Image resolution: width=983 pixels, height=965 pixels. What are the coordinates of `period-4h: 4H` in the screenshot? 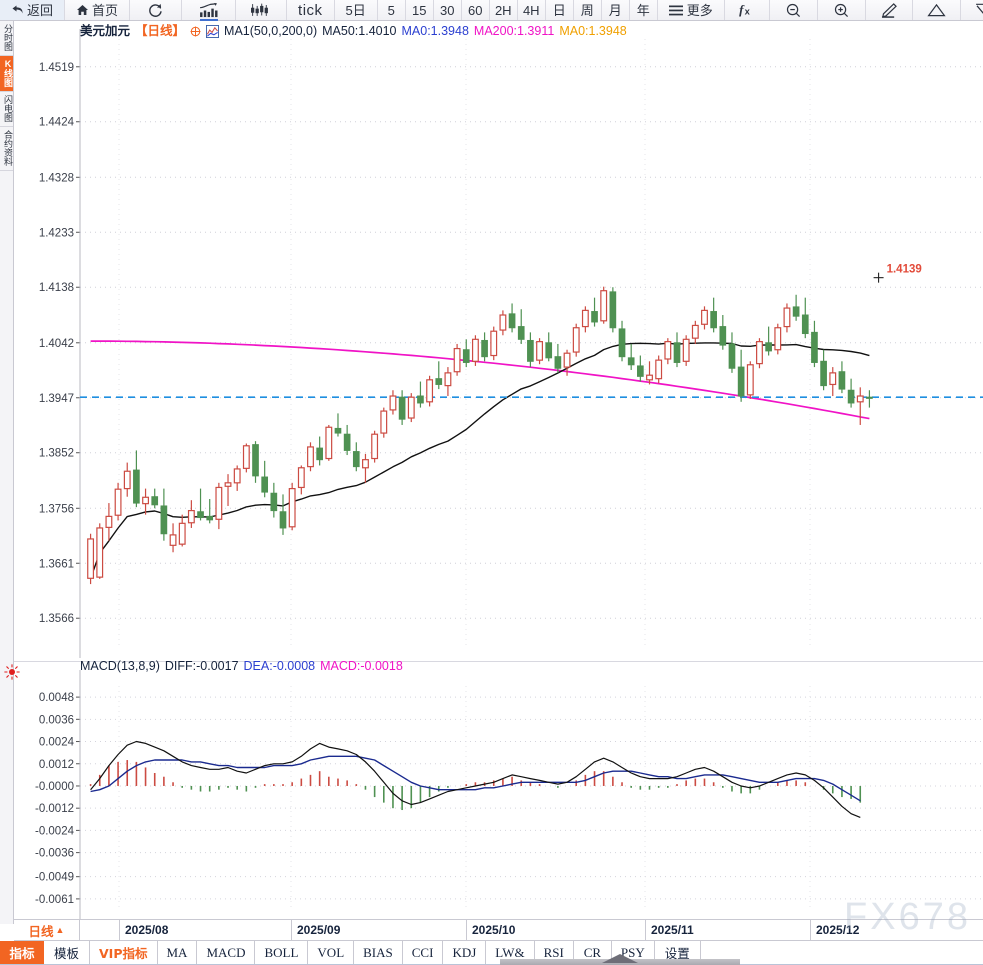 It's located at (532, 10).